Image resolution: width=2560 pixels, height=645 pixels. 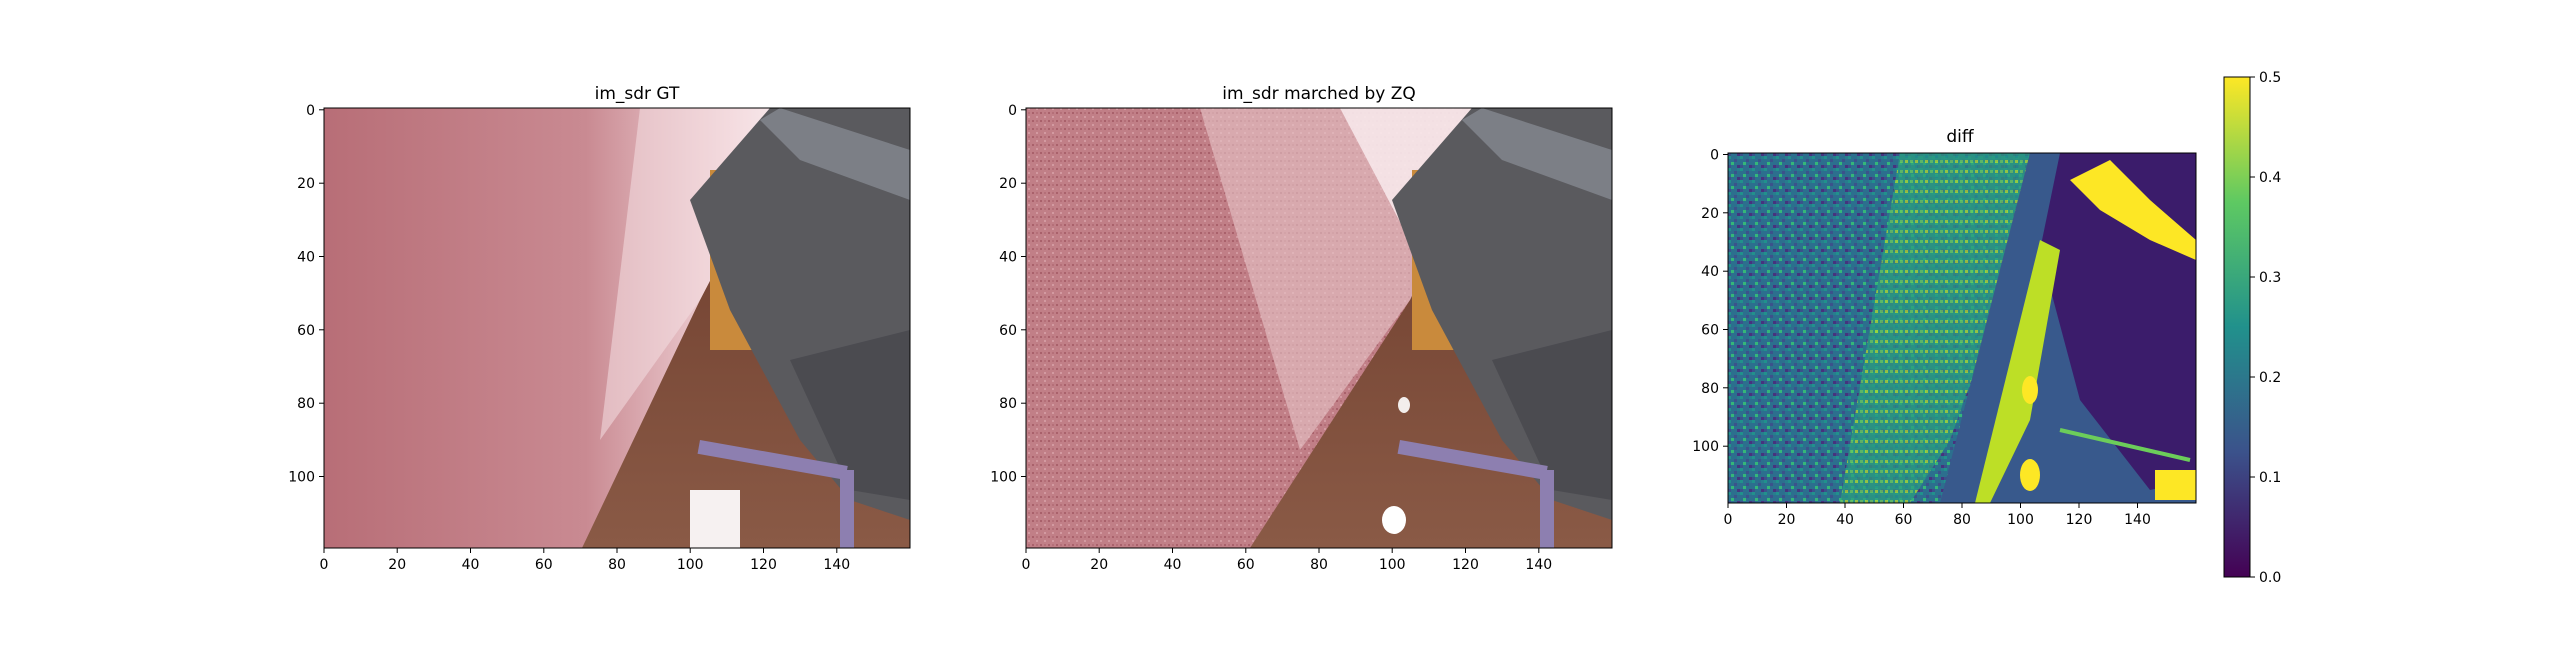 What do you see at coordinates (1960, 137) in the screenshot?
I see `panel-title: diff` at bounding box center [1960, 137].